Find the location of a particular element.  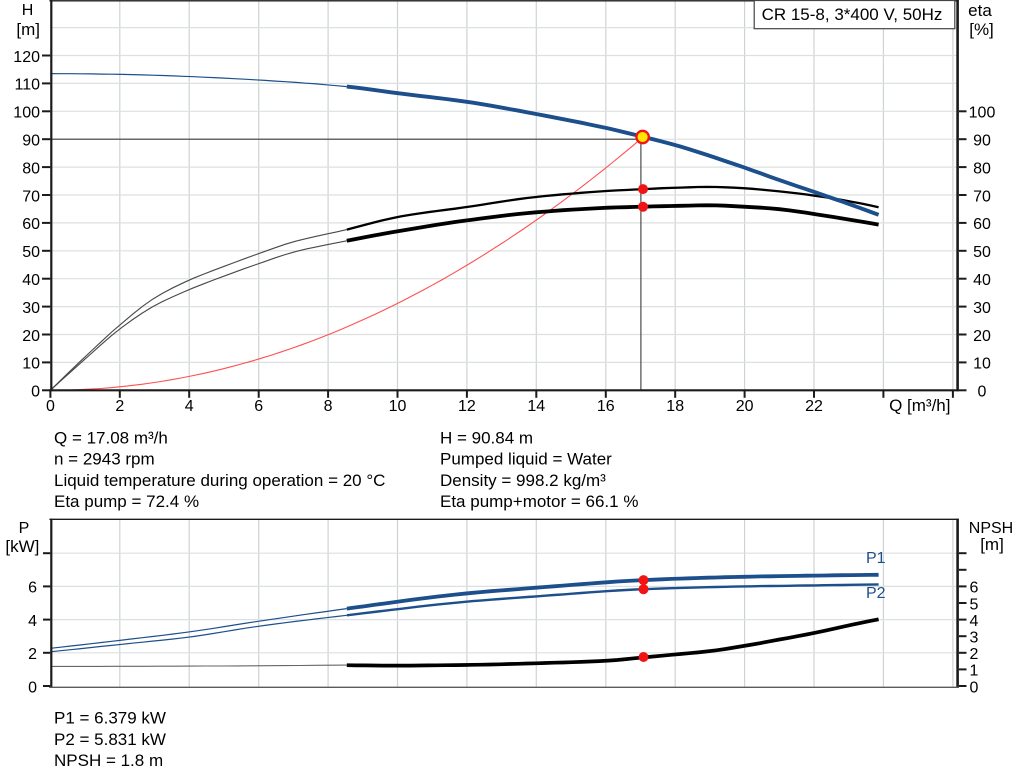

svg-text: Eta pump+motor = 66.1 % is located at coordinates (539, 501).